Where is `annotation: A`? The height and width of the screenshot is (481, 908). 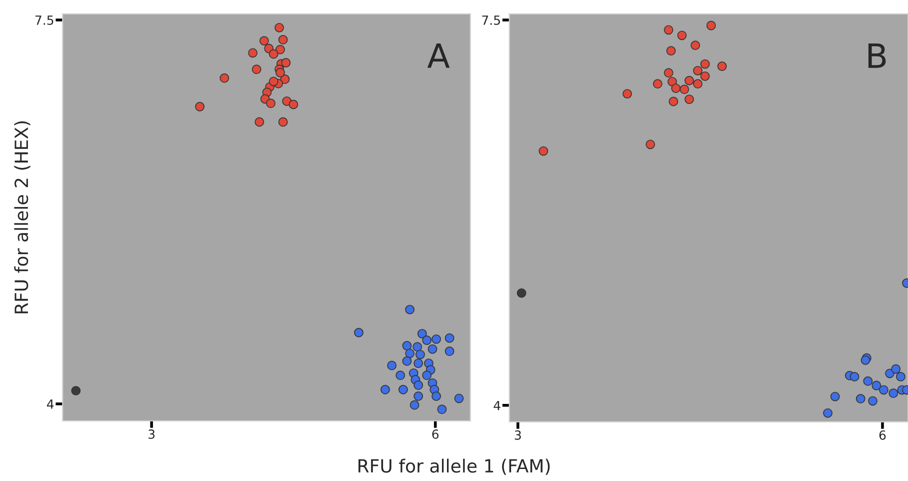 annotation: A is located at coordinates (438, 55).